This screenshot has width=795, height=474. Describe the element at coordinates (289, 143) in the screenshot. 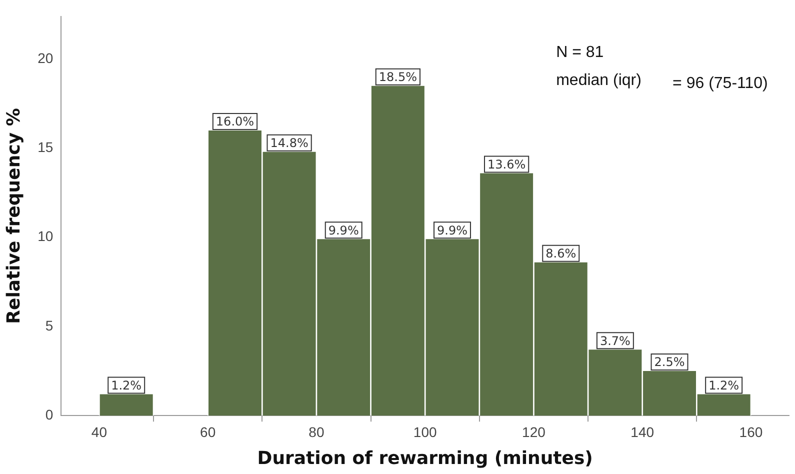

I see `data-label: 14.8%` at that location.